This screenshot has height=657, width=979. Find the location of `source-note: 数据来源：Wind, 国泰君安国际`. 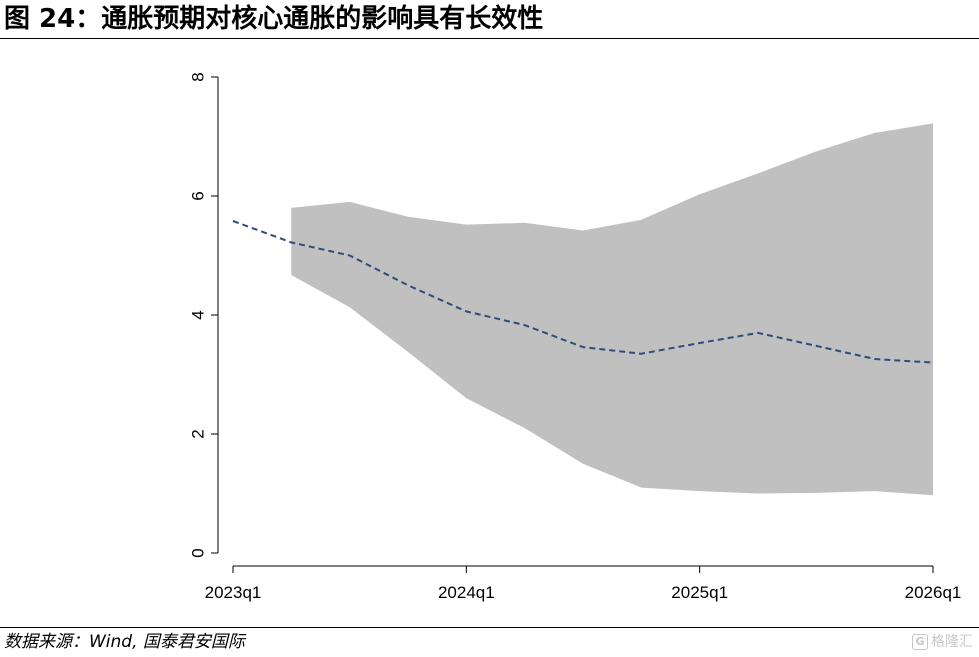

source-note: 数据来源：Wind, 国泰君安国际 is located at coordinates (124, 642).